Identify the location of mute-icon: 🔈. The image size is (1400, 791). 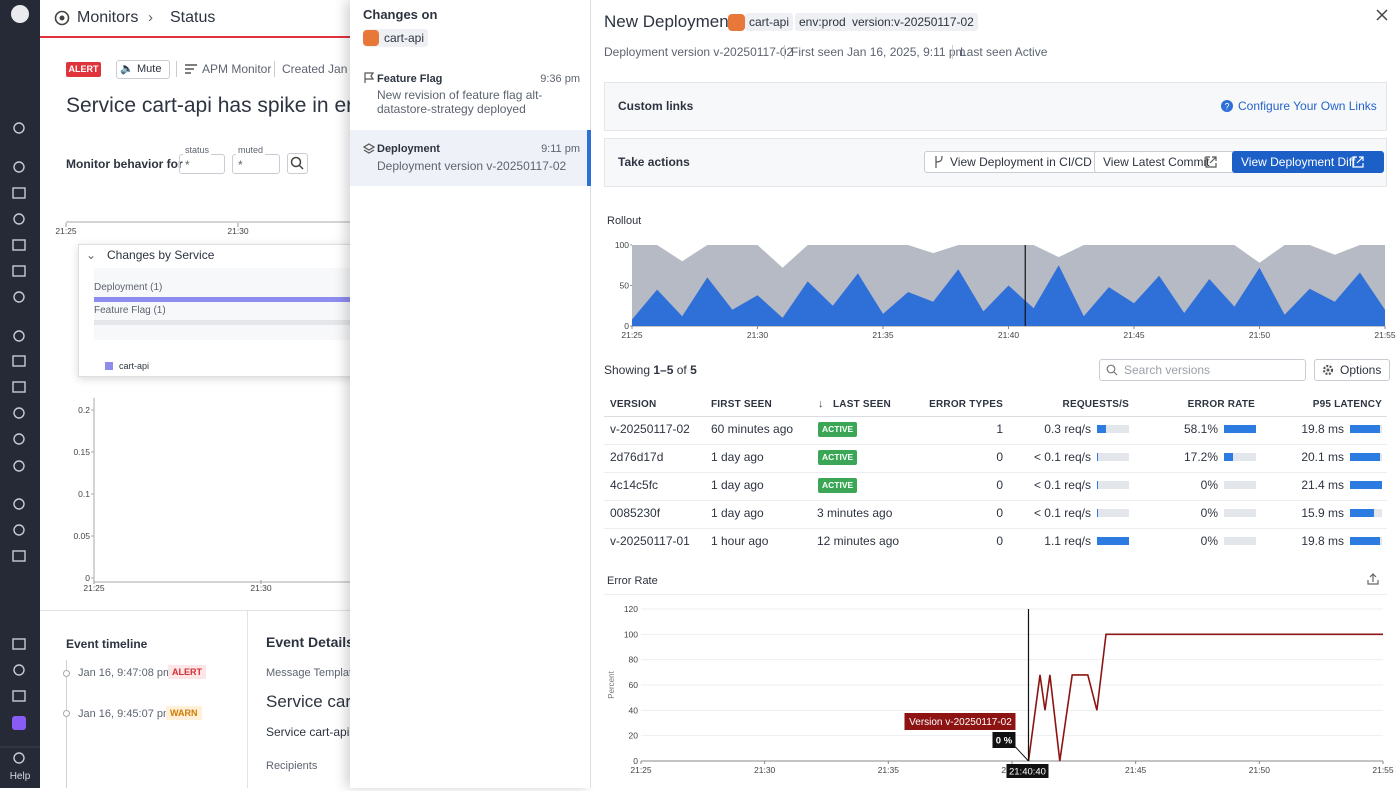
(127, 69).